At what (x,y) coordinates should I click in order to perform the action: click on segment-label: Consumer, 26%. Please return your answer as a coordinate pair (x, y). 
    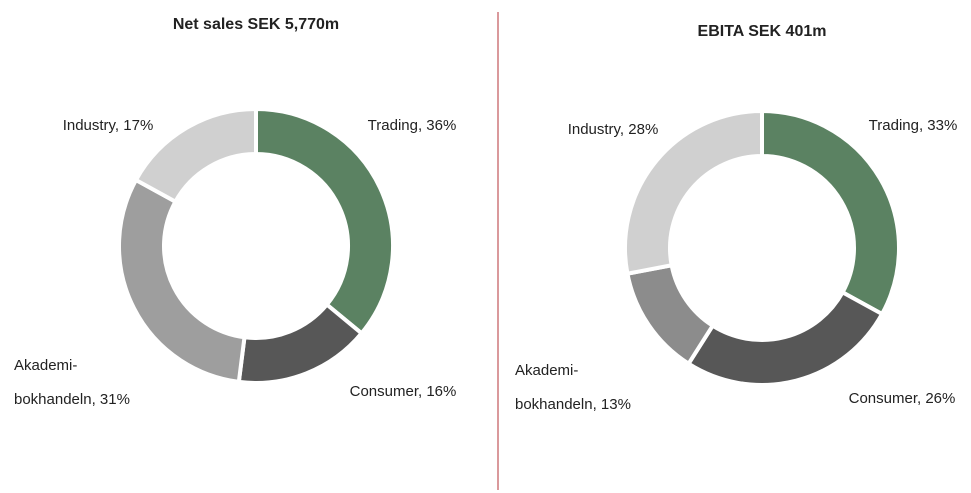
    Looking at the image, I should click on (902, 398).